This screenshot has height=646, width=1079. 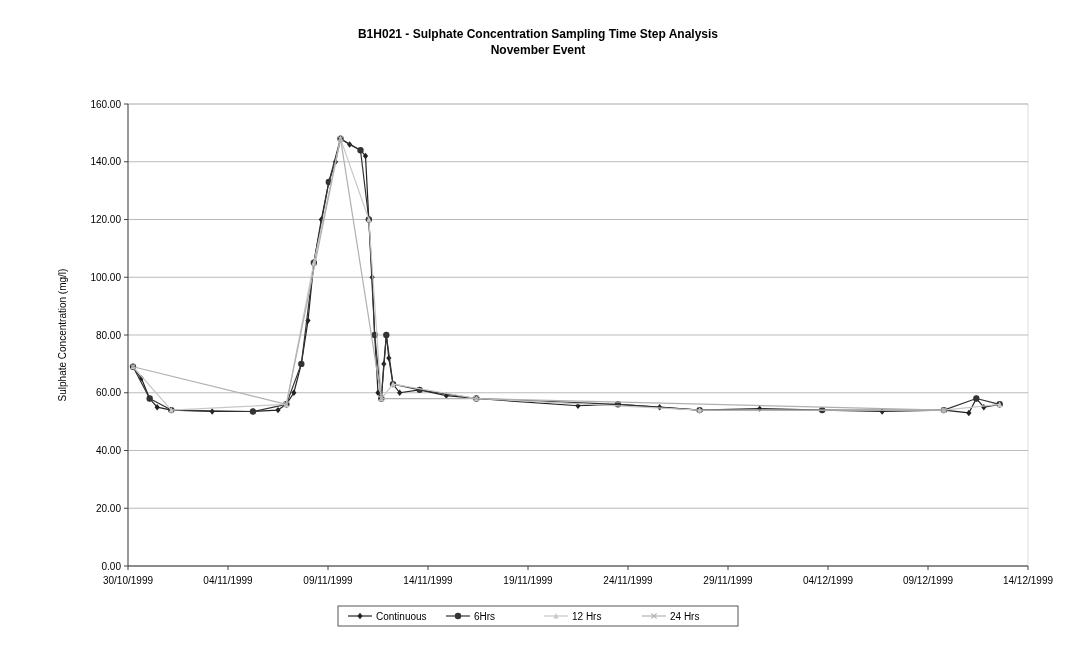 I want to click on y-tick-label: 80.00, so click(x=108, y=335).